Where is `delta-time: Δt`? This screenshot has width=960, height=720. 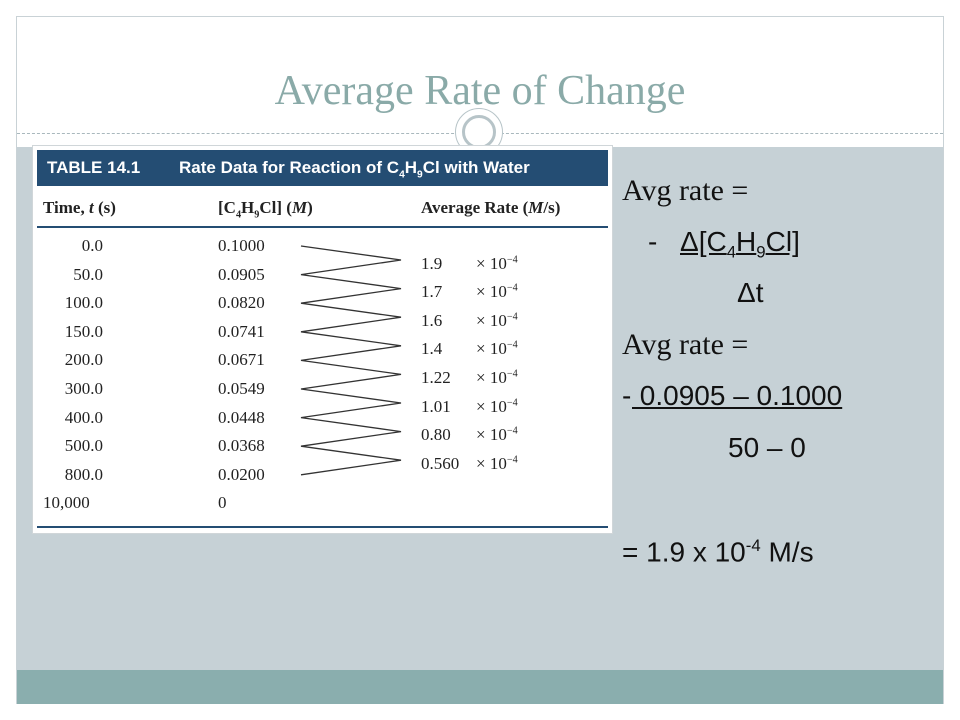 delta-time: Δt is located at coordinates (750, 292).